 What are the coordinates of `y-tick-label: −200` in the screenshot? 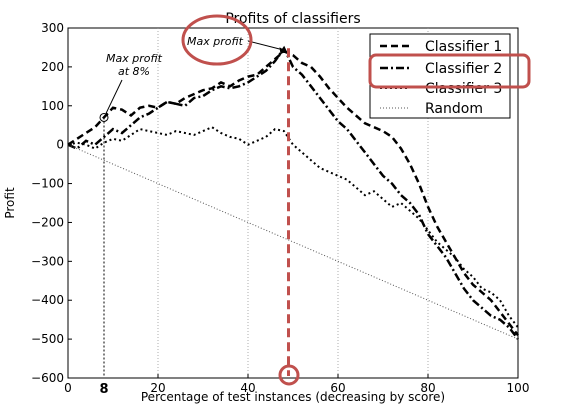 It's located at (47, 222).